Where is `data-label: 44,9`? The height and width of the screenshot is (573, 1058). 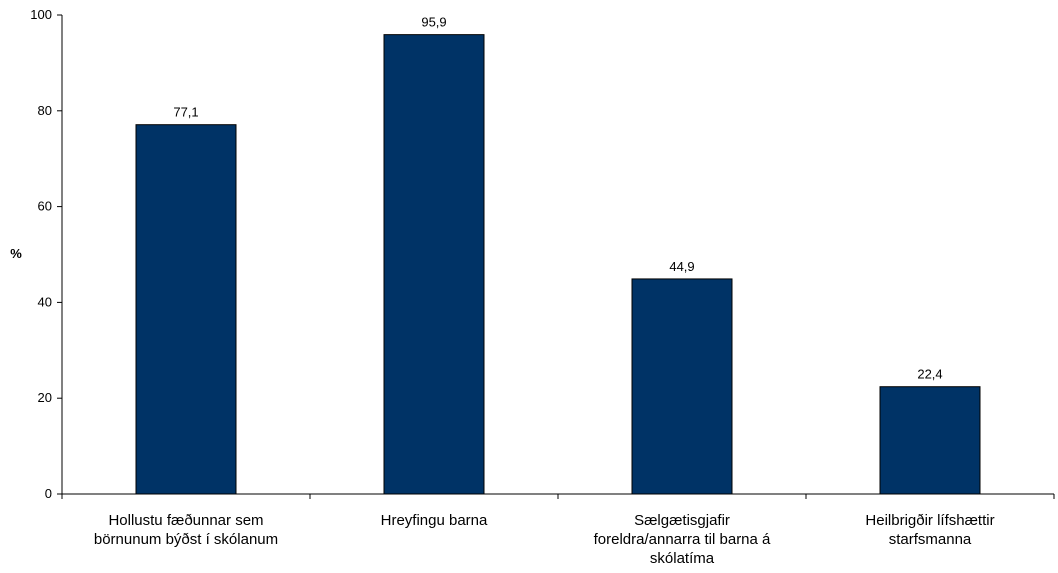 data-label: 44,9 is located at coordinates (681, 266).